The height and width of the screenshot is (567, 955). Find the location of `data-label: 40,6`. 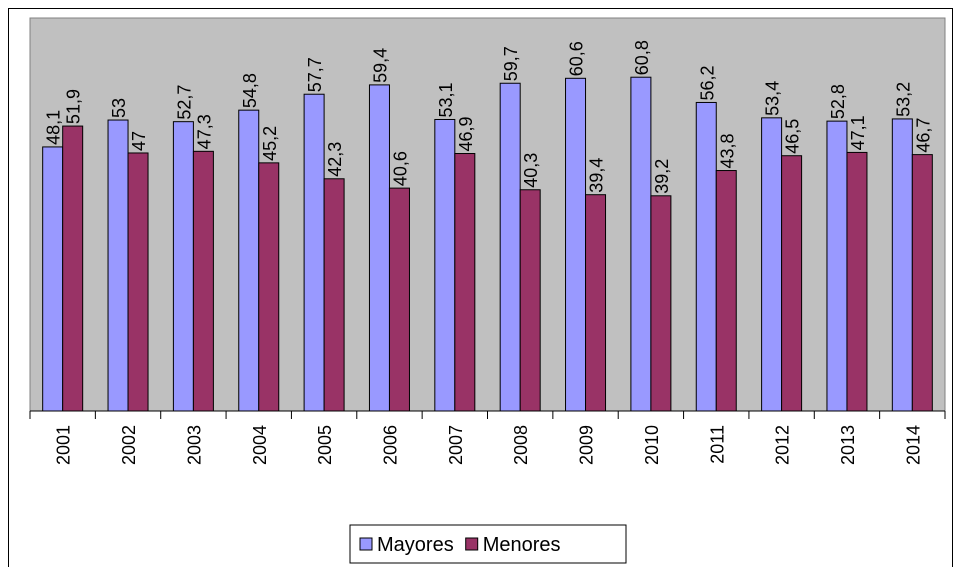

data-label: 40,6 is located at coordinates (400, 168).